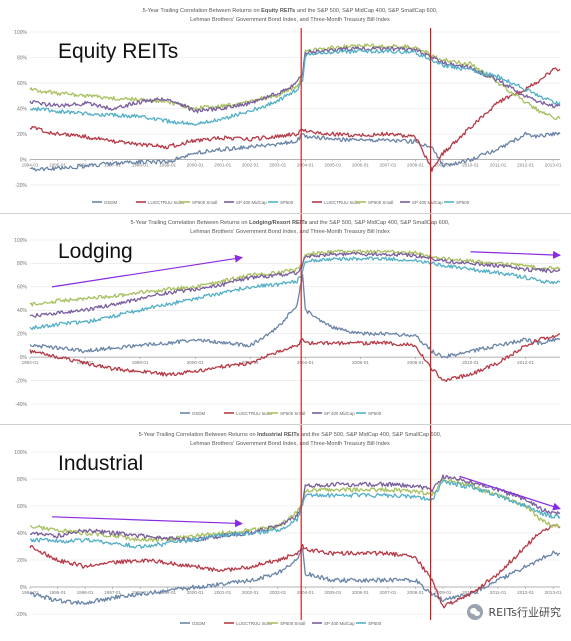 The height and width of the screenshot is (641, 571). What do you see at coordinates (443, 592) in the screenshot?
I see `x-tick-label: 2009-01` at bounding box center [443, 592].